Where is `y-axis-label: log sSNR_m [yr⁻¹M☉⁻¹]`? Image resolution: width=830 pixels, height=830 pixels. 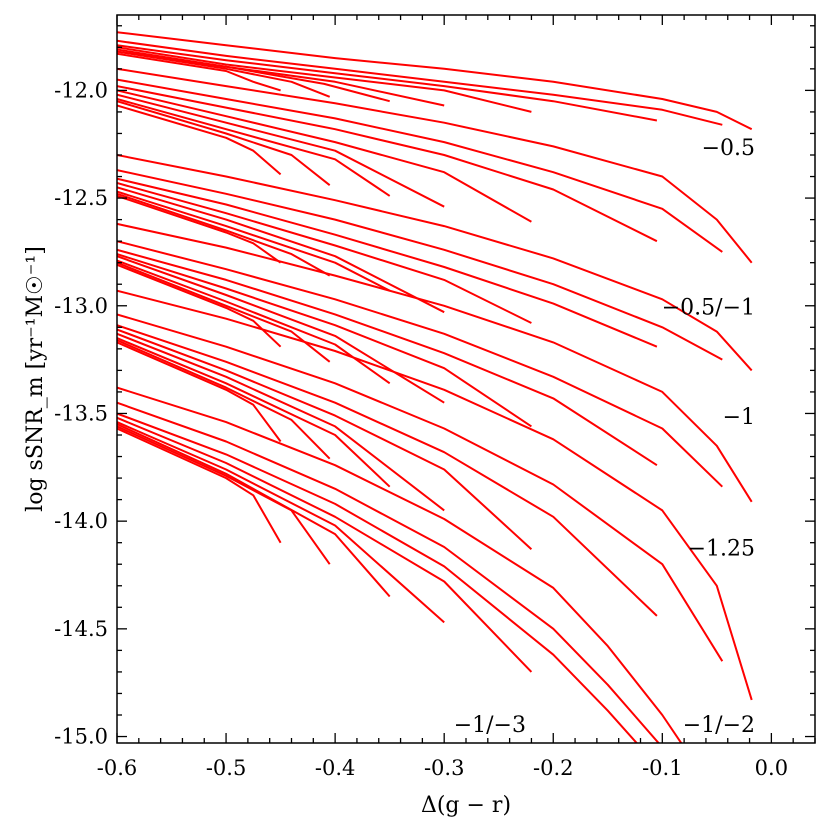
y-axis-label: log sSNR_m [yr⁻¹M☉⁻¹] is located at coordinates (35, 379).